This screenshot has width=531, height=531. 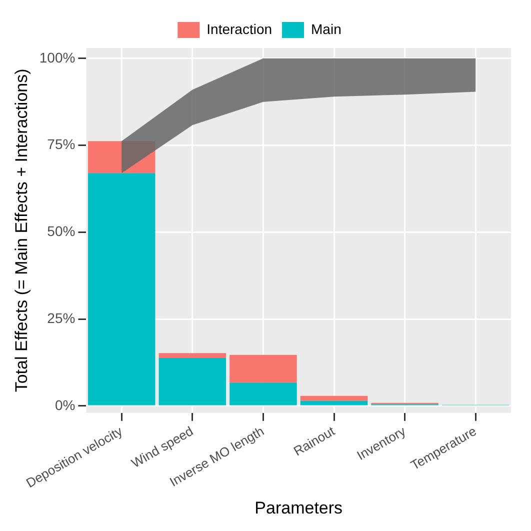 What do you see at coordinates (61, 144) in the screenshot?
I see `y-tick-label: 75%` at bounding box center [61, 144].